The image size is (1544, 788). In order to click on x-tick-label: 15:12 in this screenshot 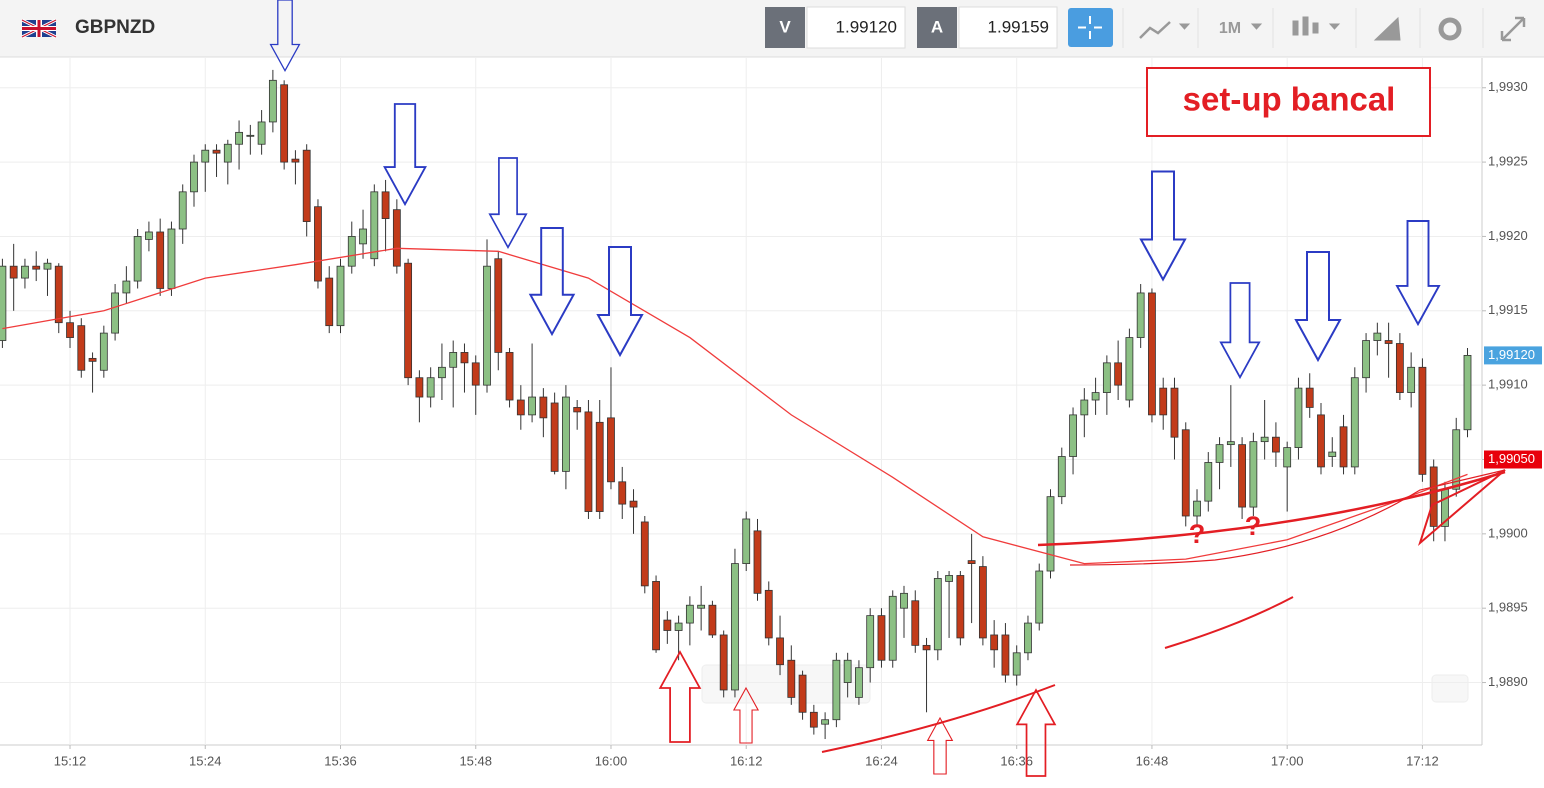, I will do `click(70, 760)`.